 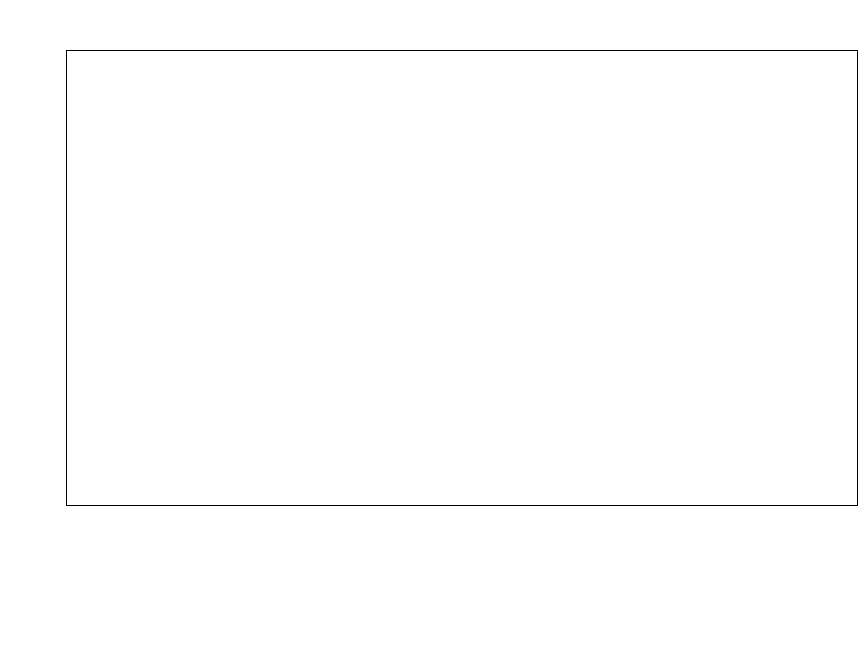 I want to click on y-axis, so click(x=33, y=323).